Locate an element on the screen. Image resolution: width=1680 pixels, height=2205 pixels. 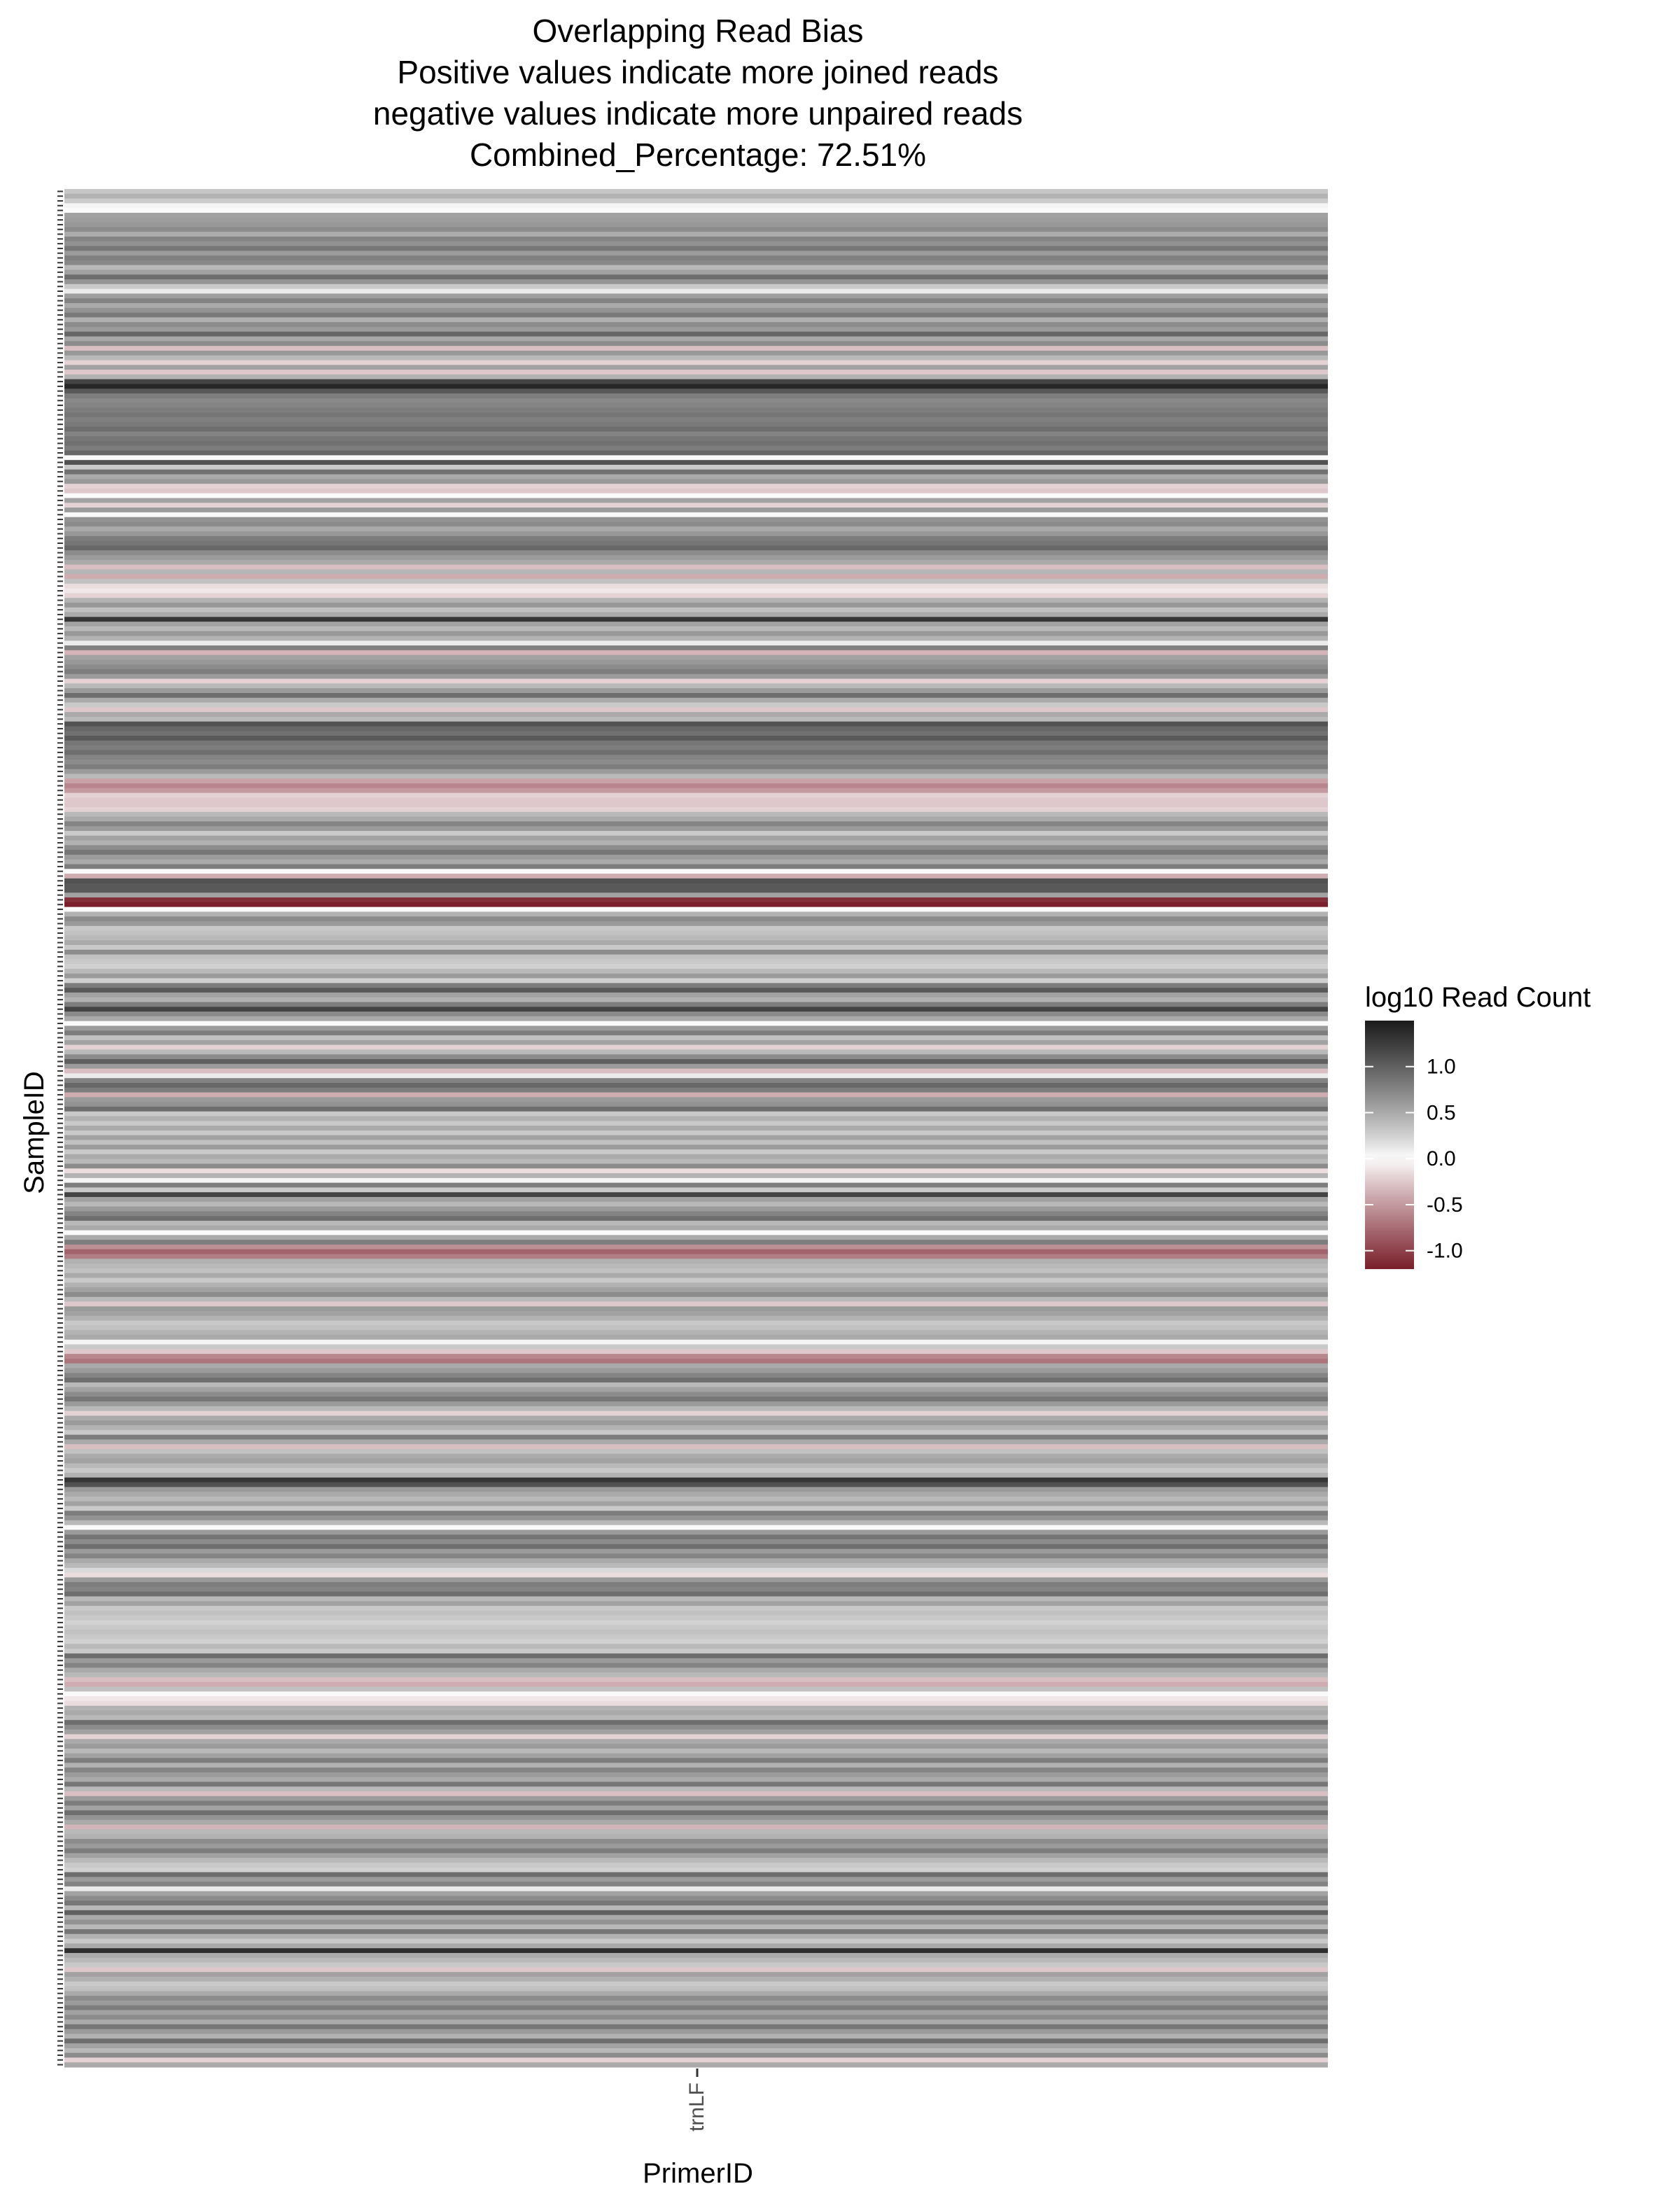
color-legend: log10 Read Count -1.0 -0.5 0.0 0.5 1.0 is located at coordinates (1477, 1125).